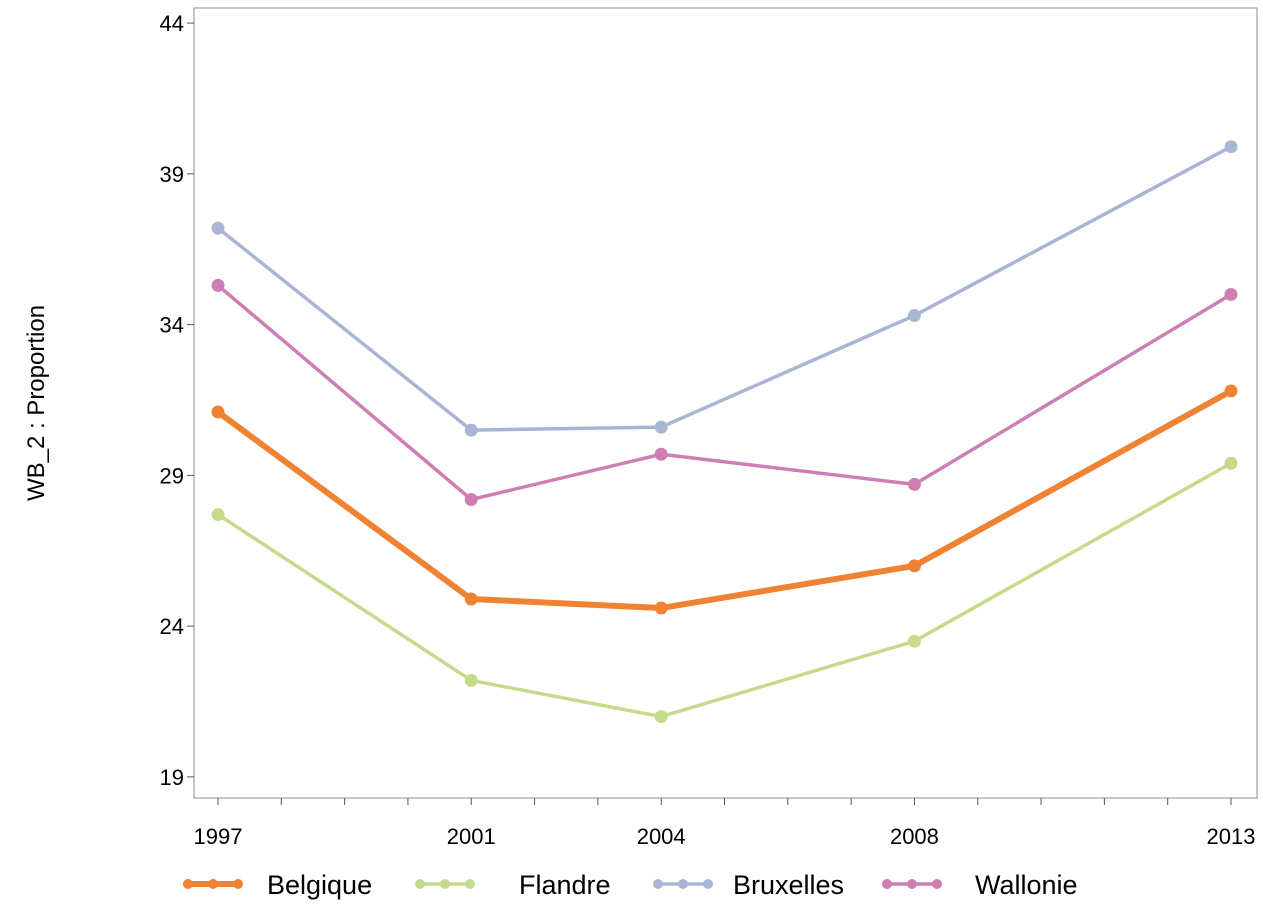  I want to click on x-tick-label: 2013, so click(1231, 836).